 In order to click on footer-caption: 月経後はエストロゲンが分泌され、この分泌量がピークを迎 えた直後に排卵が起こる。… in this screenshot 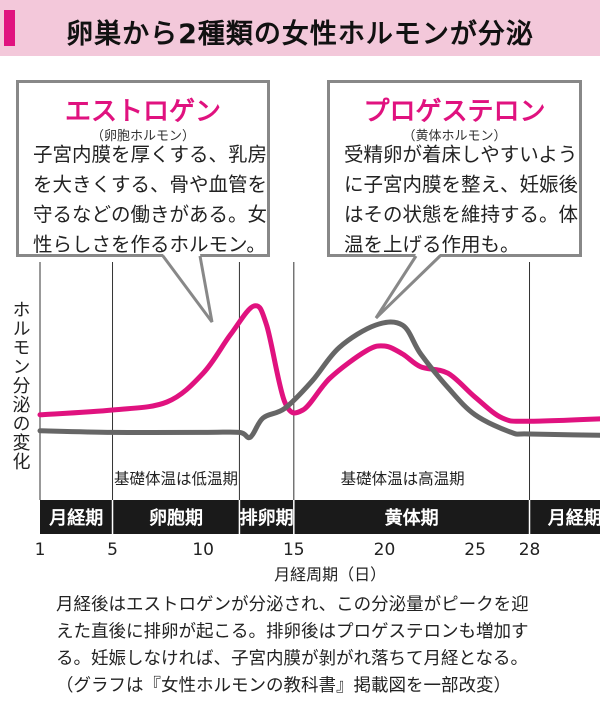, I will do `click(321, 646)`.